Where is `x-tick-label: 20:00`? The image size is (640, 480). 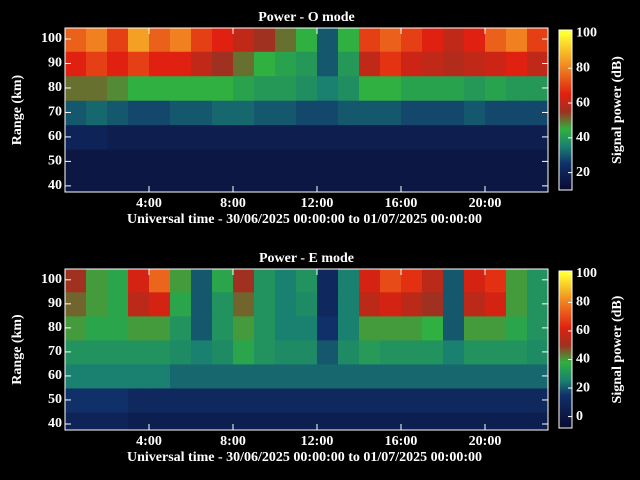 x-tick-label: 20:00 is located at coordinates (485, 441).